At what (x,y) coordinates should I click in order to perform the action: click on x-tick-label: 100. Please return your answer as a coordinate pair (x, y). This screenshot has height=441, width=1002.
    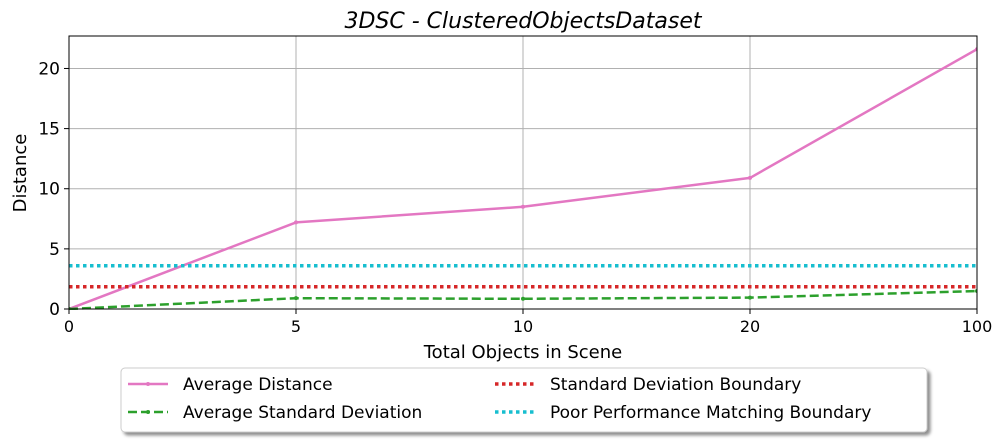
    Looking at the image, I should click on (977, 326).